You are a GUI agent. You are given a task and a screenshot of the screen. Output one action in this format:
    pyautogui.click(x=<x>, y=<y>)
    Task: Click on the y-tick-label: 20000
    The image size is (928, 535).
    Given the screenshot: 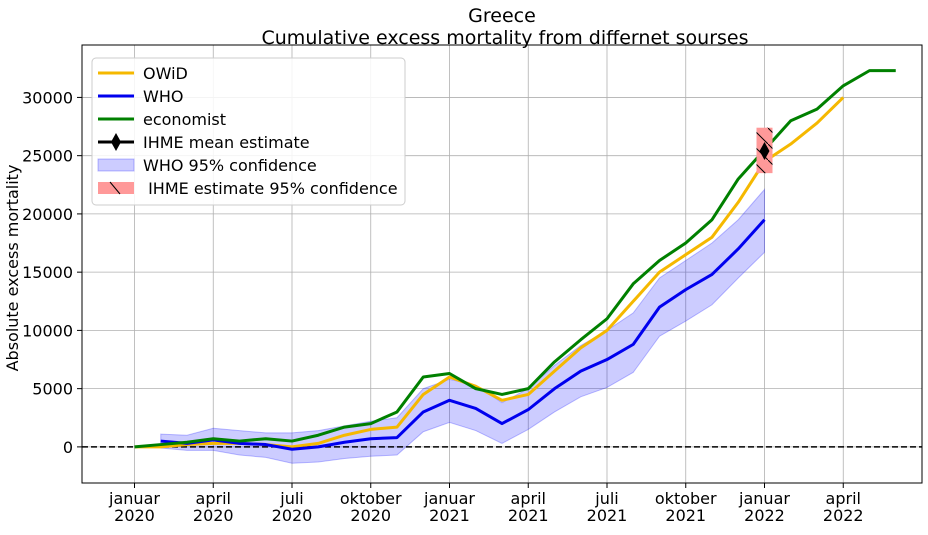 What is the action you would take?
    pyautogui.click(x=47, y=214)
    